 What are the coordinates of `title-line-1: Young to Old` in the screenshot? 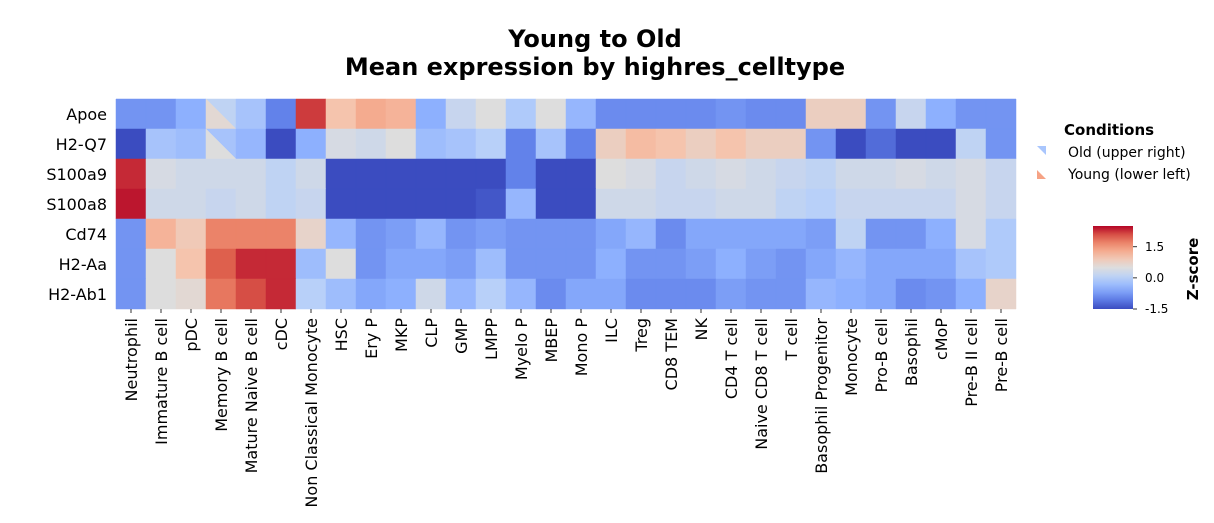 It's located at (594, 39).